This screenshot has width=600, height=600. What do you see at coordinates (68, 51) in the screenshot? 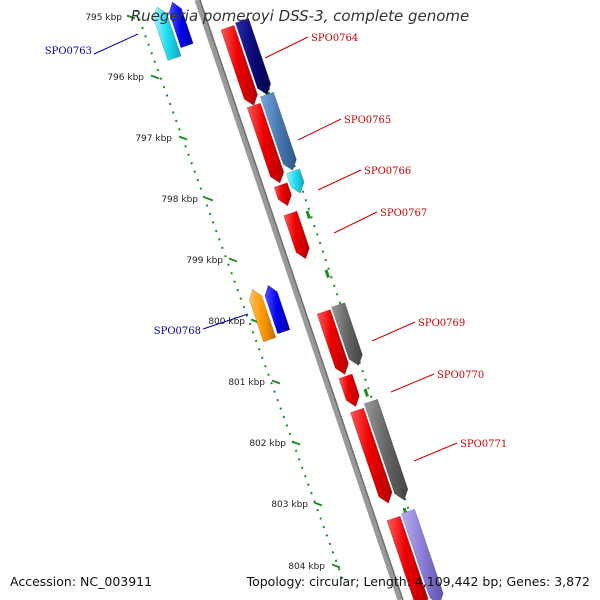
I see `gene-label-spo0763: SPO0763` at bounding box center [68, 51].